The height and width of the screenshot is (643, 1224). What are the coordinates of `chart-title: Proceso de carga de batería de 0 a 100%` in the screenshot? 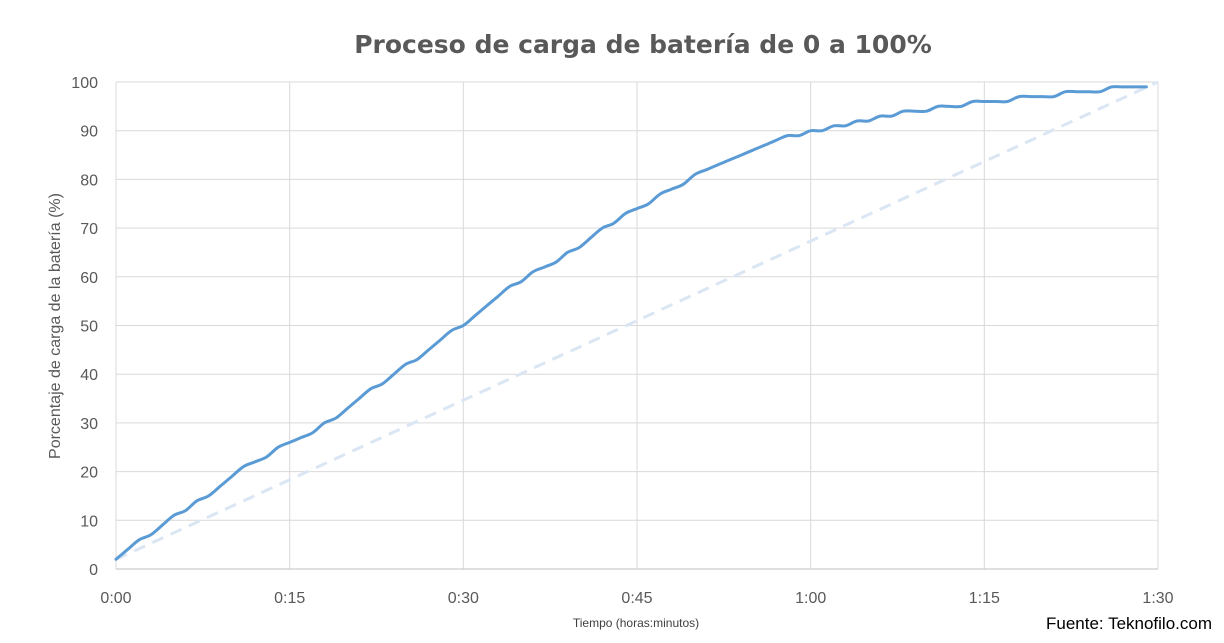 It's located at (643, 44).